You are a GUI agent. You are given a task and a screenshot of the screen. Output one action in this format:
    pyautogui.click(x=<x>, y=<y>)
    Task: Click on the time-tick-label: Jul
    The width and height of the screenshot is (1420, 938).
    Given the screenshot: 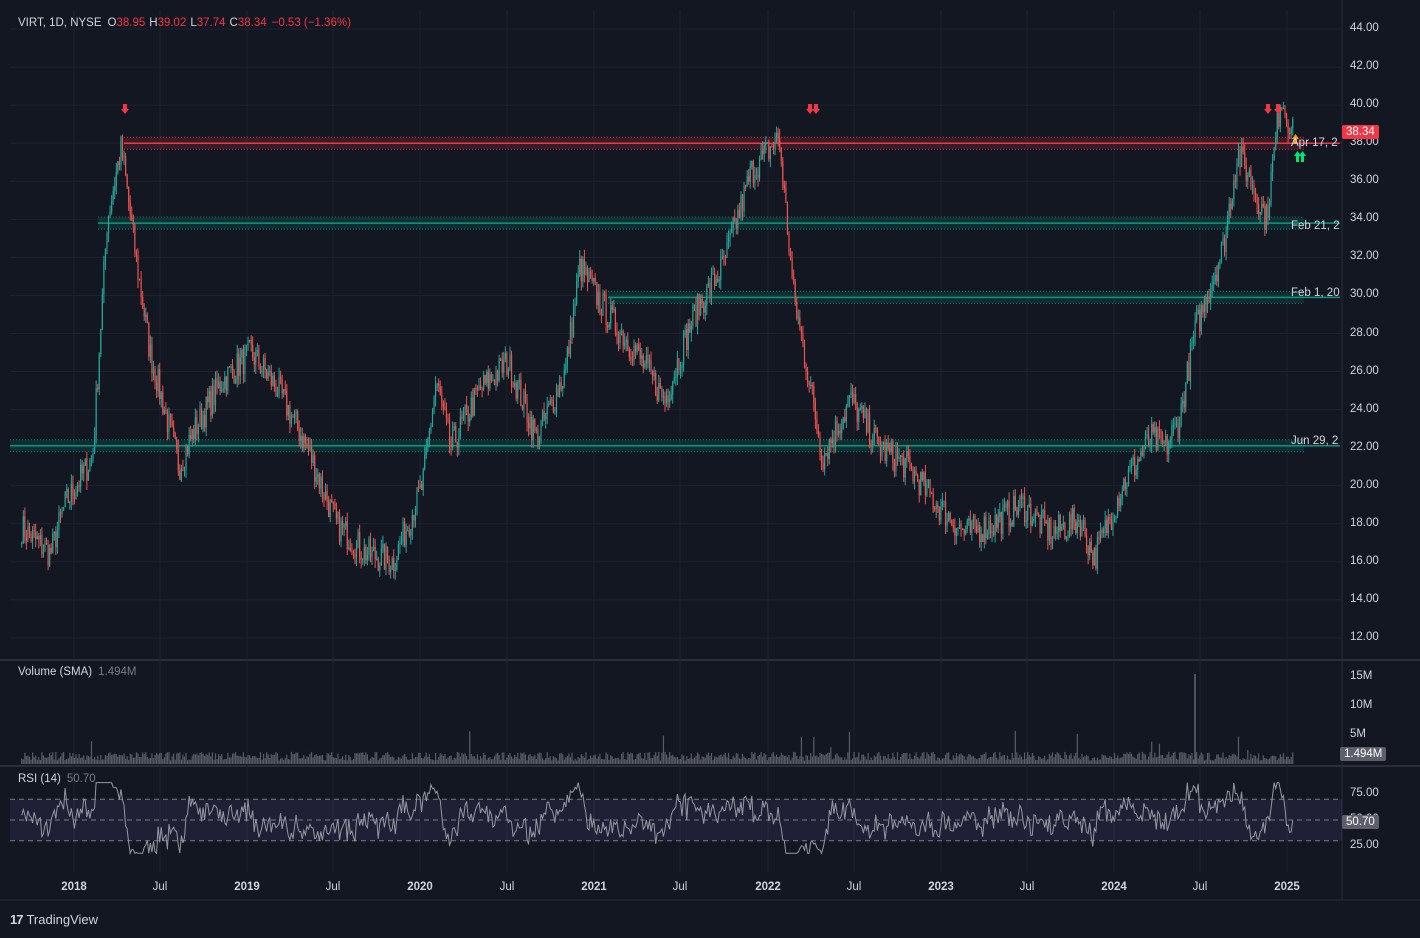 What is the action you would take?
    pyautogui.click(x=680, y=887)
    